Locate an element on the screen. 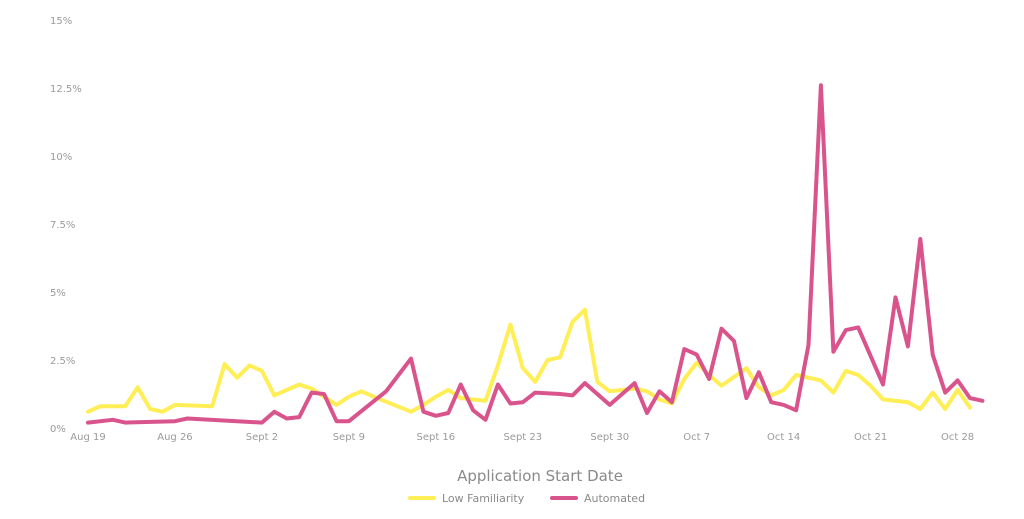  x-tick-label: Oct 14 is located at coordinates (783, 437).